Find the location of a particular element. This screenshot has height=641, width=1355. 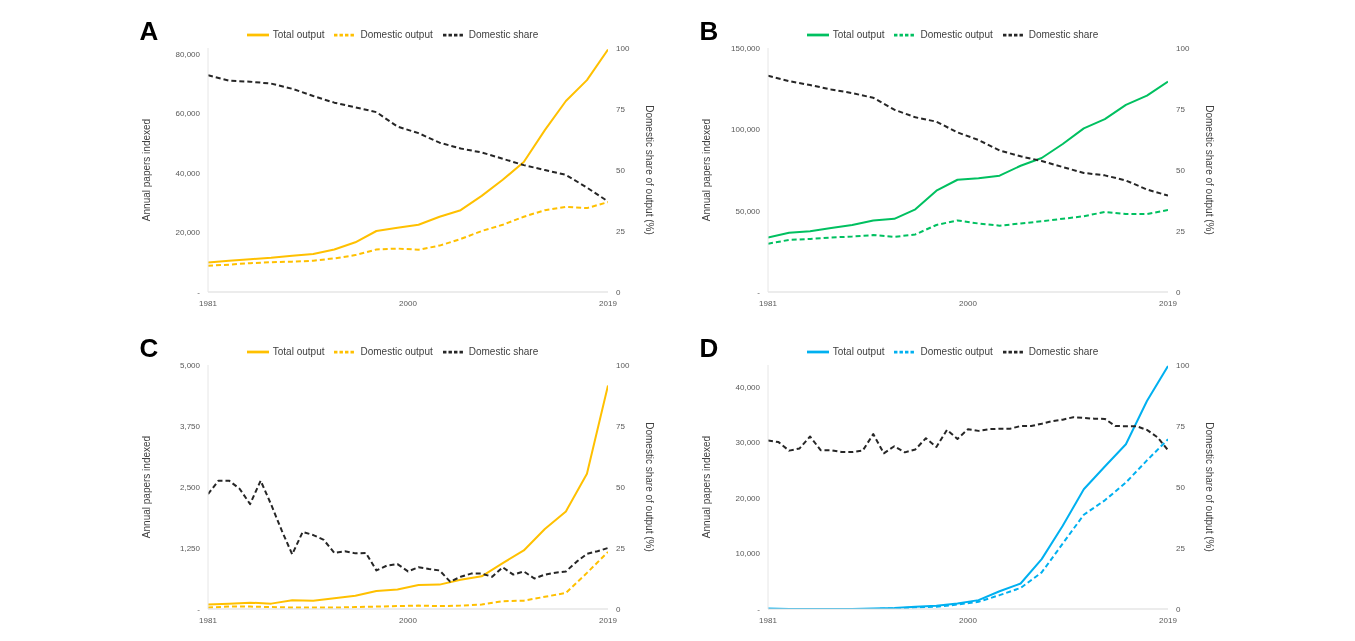

y-tick-label: 5,000 is located at coordinates (190, 365).